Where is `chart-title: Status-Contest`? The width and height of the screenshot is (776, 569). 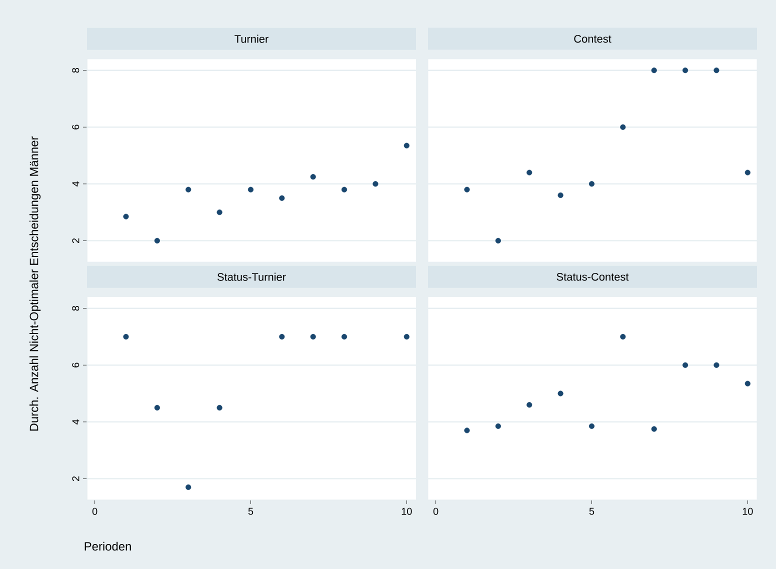 chart-title: Status-Contest is located at coordinates (592, 276).